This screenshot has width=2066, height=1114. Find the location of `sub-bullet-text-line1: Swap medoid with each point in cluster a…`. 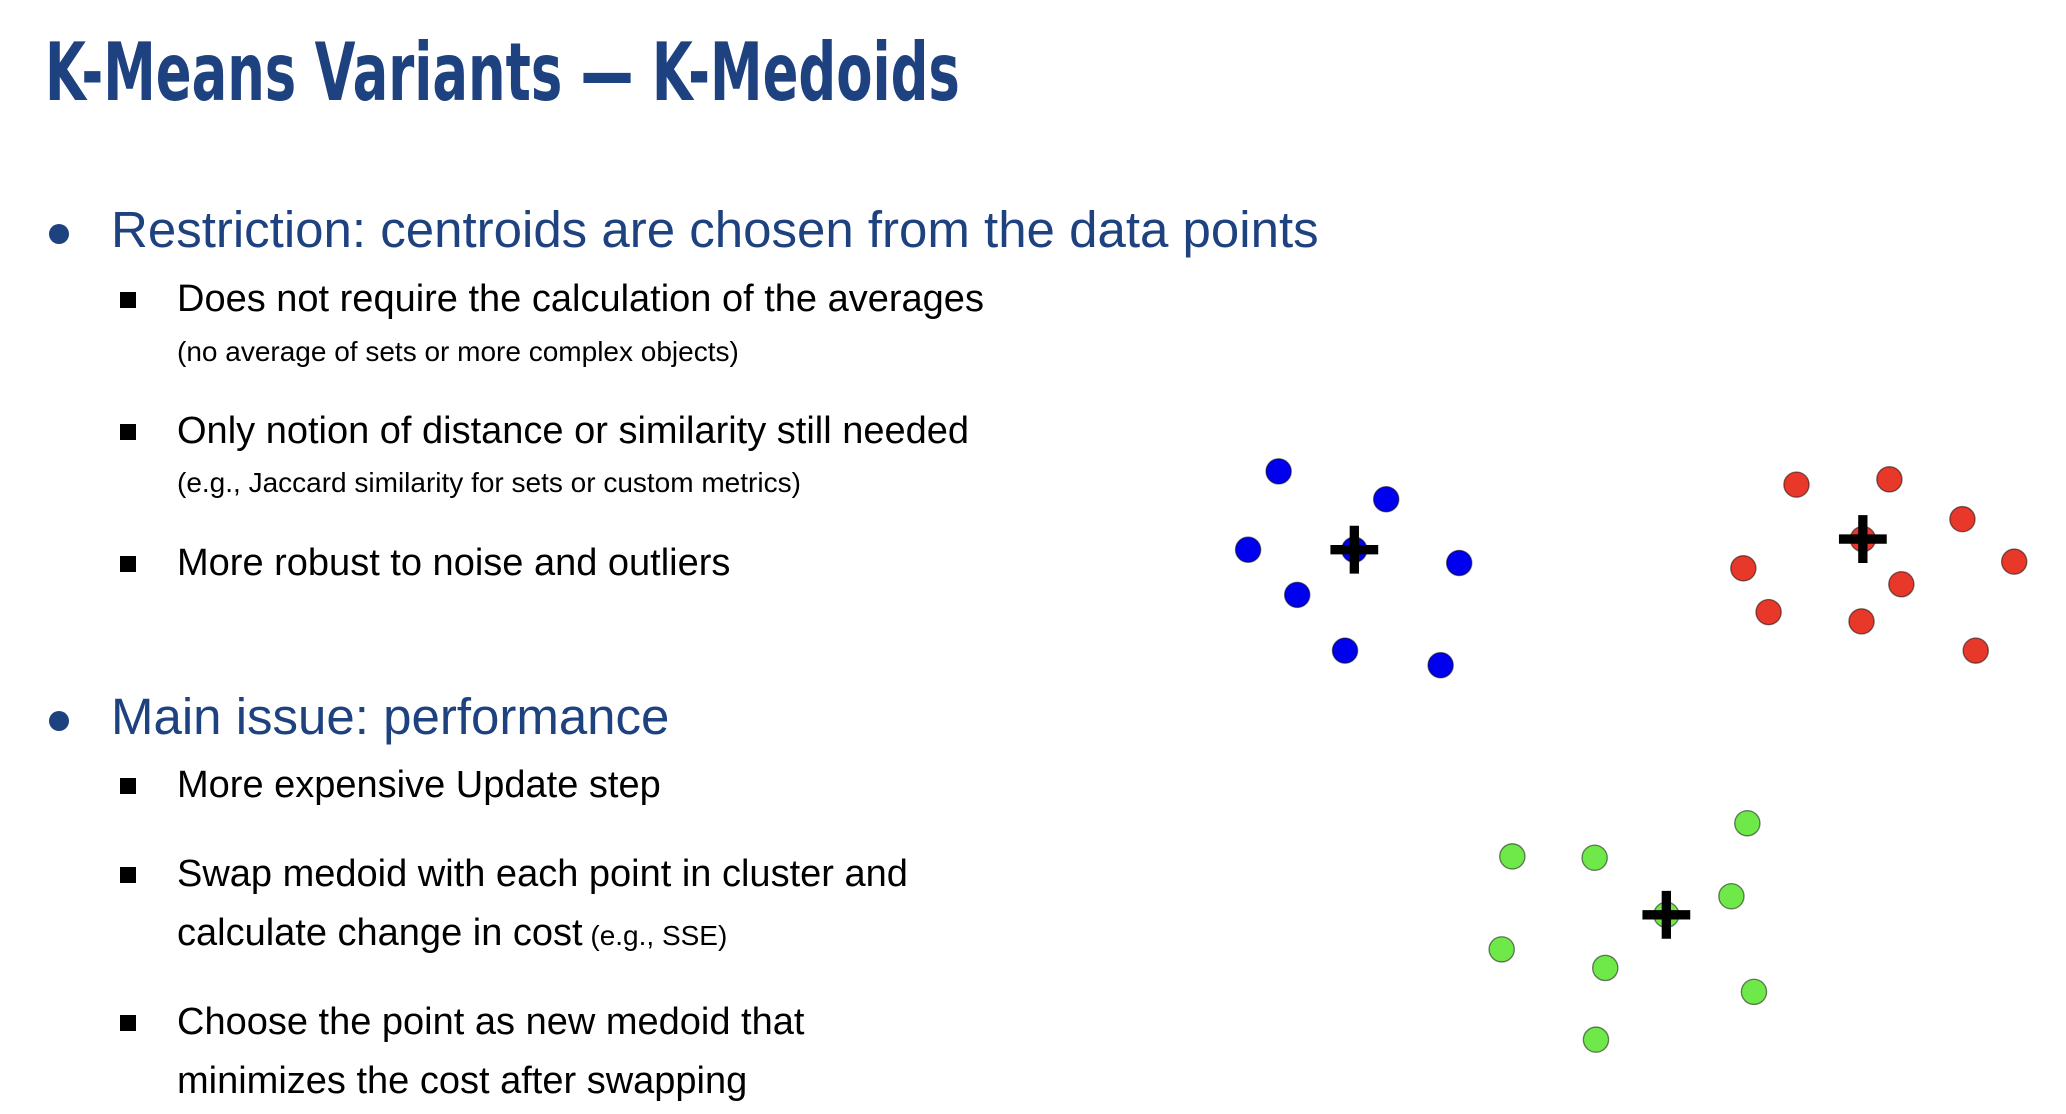

sub-bullet-text-line1: Swap medoid with each point in cluster a… is located at coordinates (542, 874).